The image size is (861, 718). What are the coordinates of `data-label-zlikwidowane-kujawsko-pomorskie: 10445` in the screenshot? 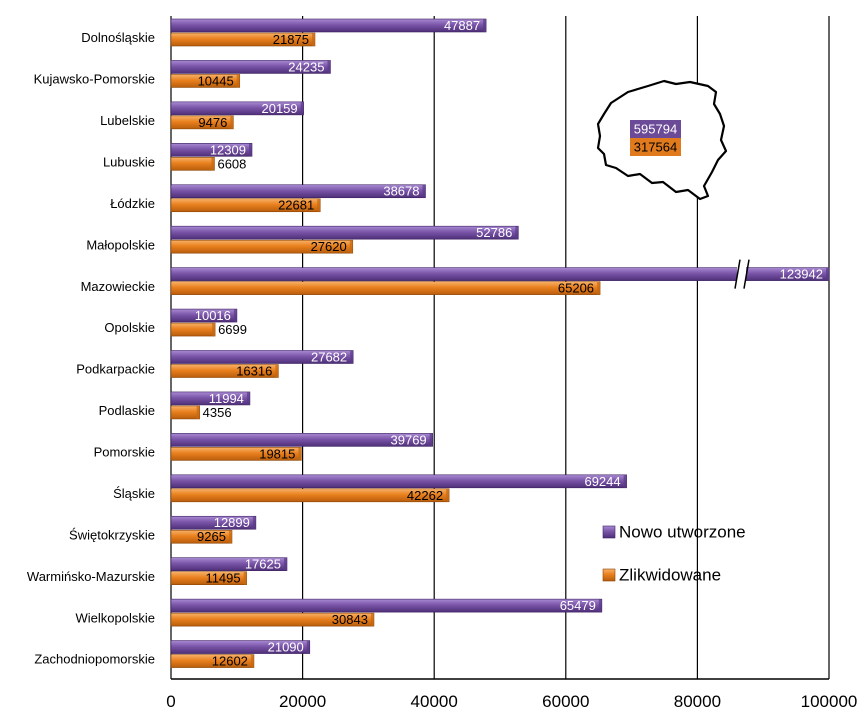 It's located at (216, 80).